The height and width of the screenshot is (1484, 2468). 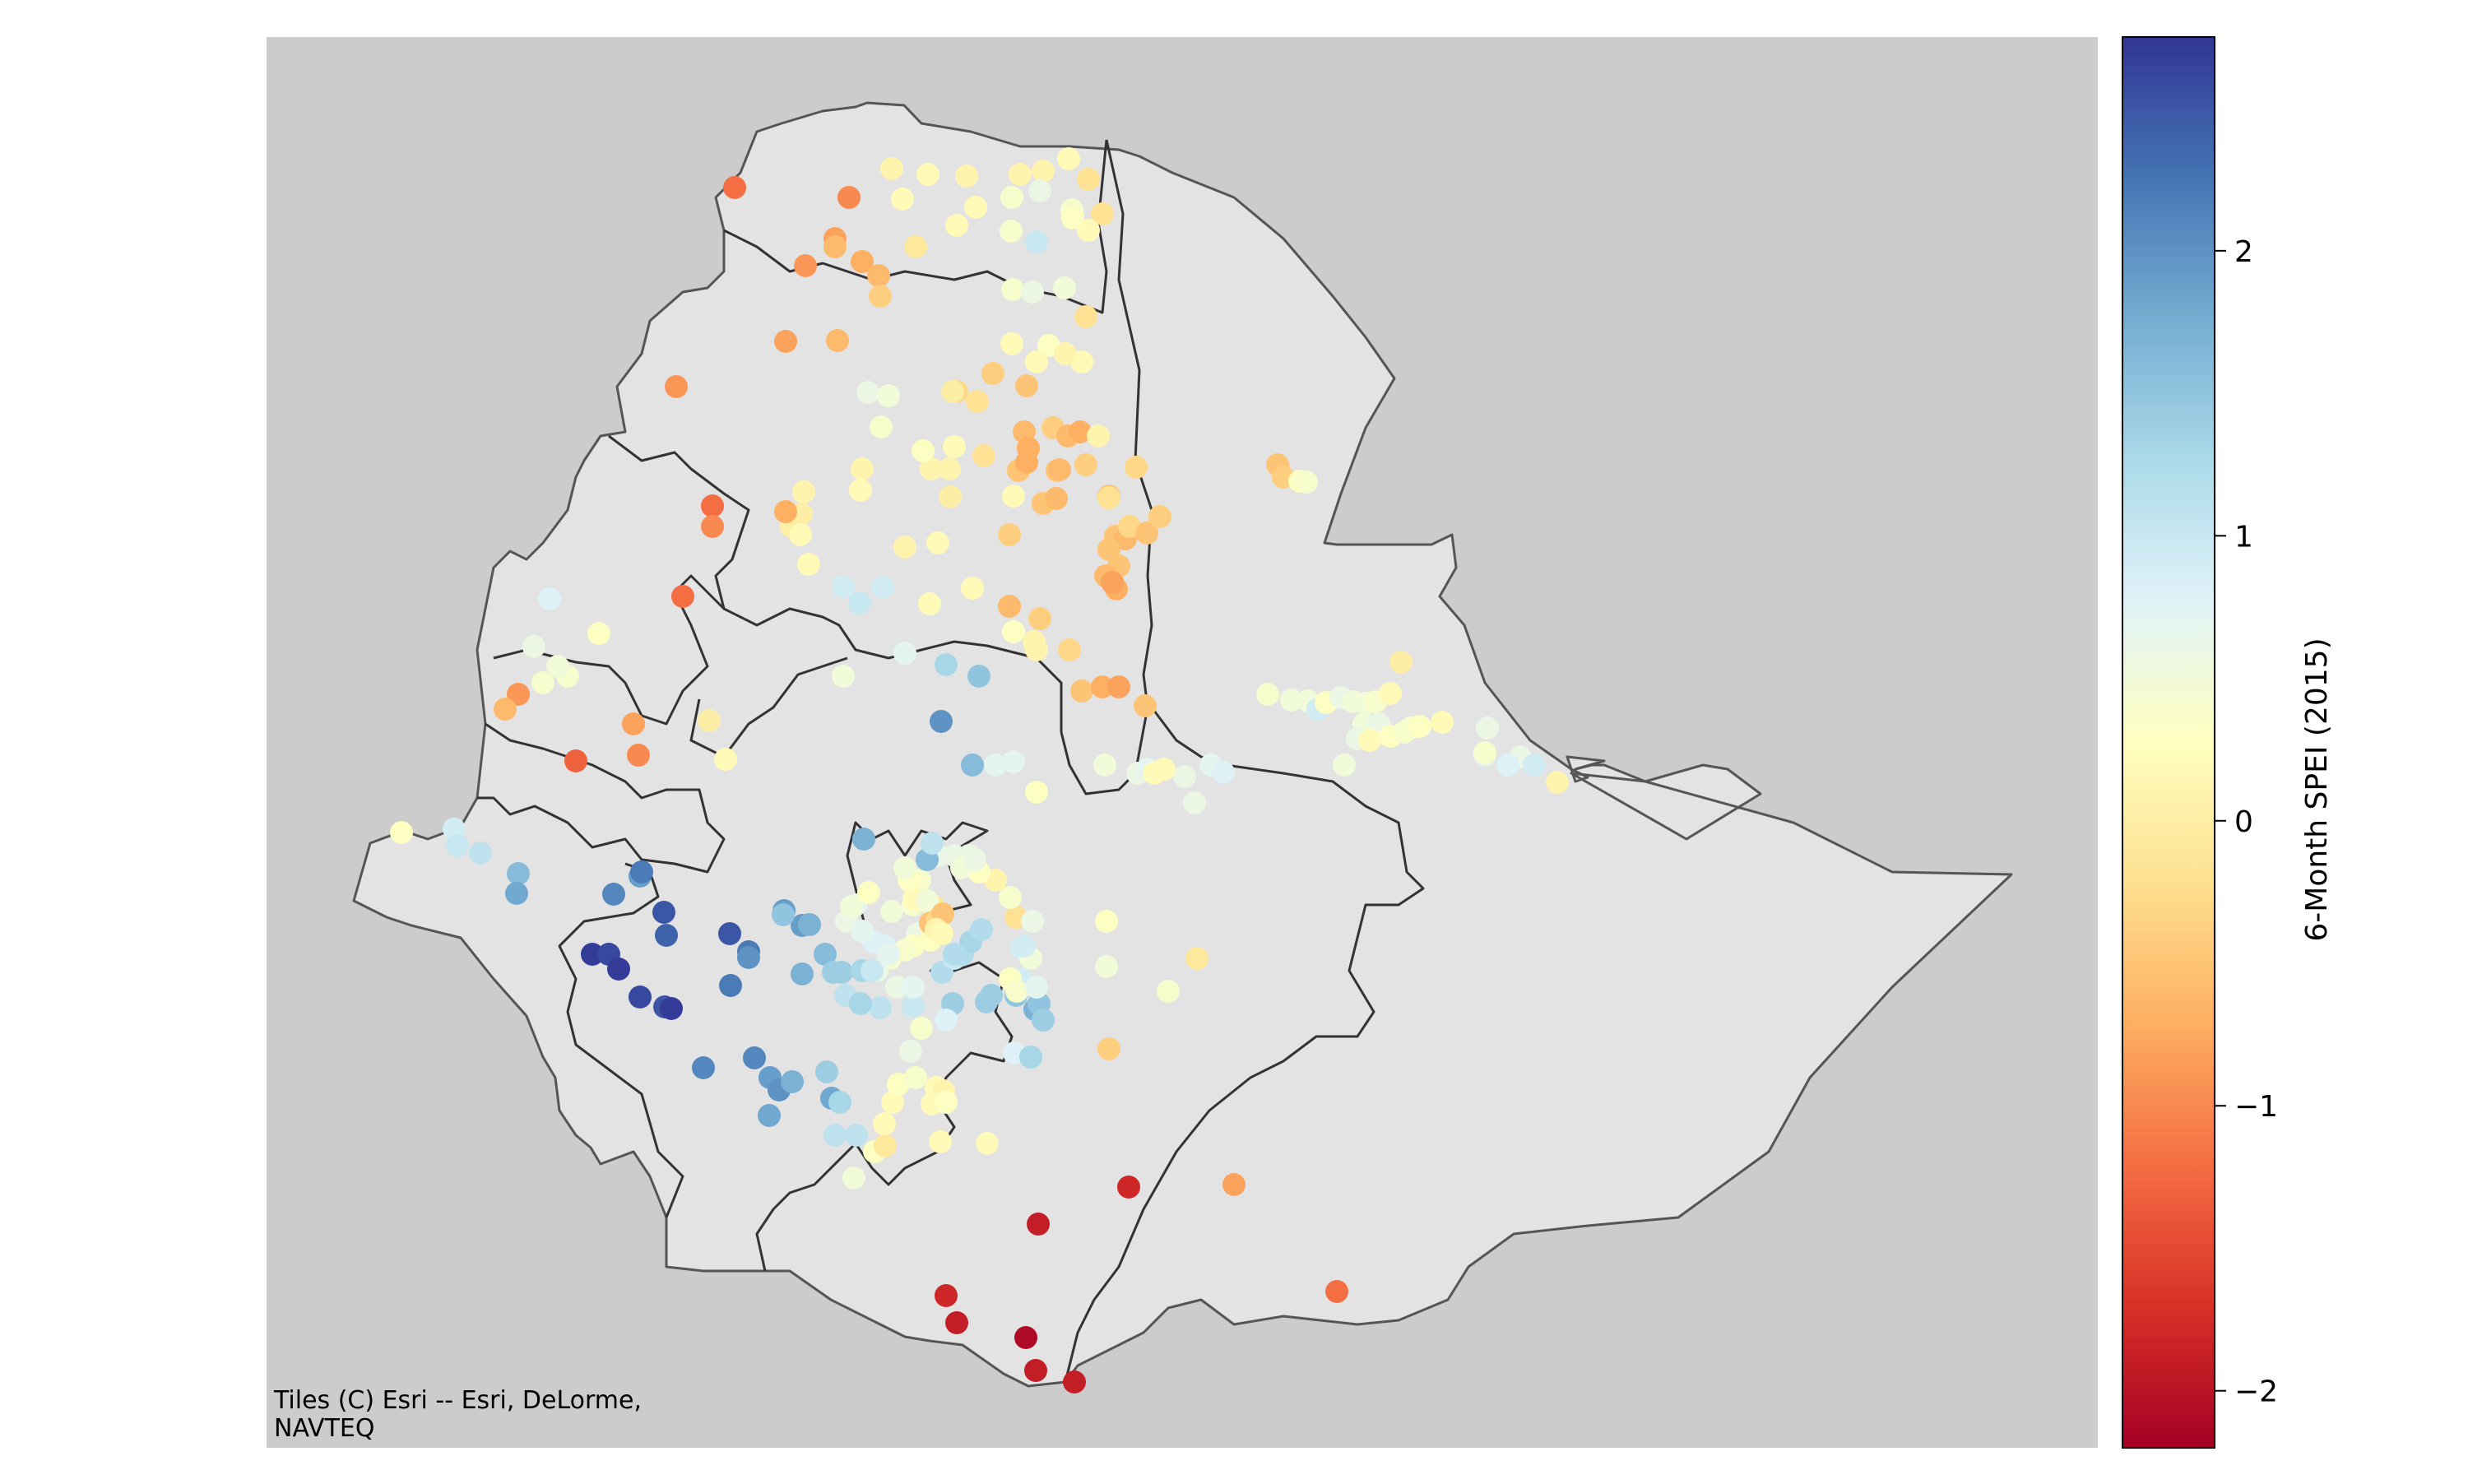 I want to click on oromia-south-boundary, so click(x=806, y=1207).